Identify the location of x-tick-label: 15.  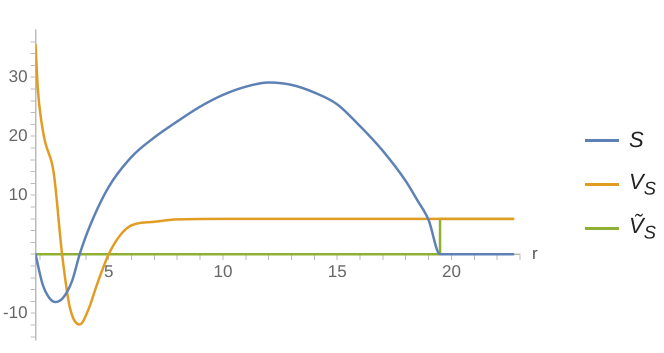
(337, 272).